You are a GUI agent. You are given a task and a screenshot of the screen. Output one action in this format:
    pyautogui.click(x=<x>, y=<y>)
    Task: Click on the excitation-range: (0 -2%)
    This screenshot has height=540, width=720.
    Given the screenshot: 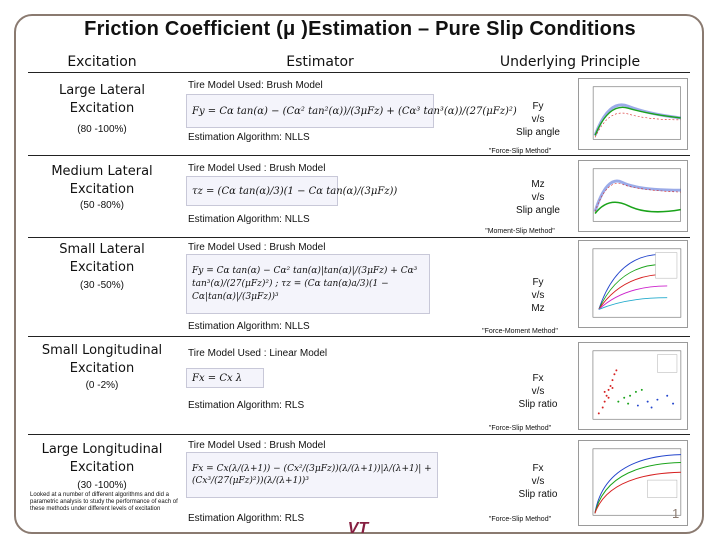 What is the action you would take?
    pyautogui.click(x=102, y=385)
    